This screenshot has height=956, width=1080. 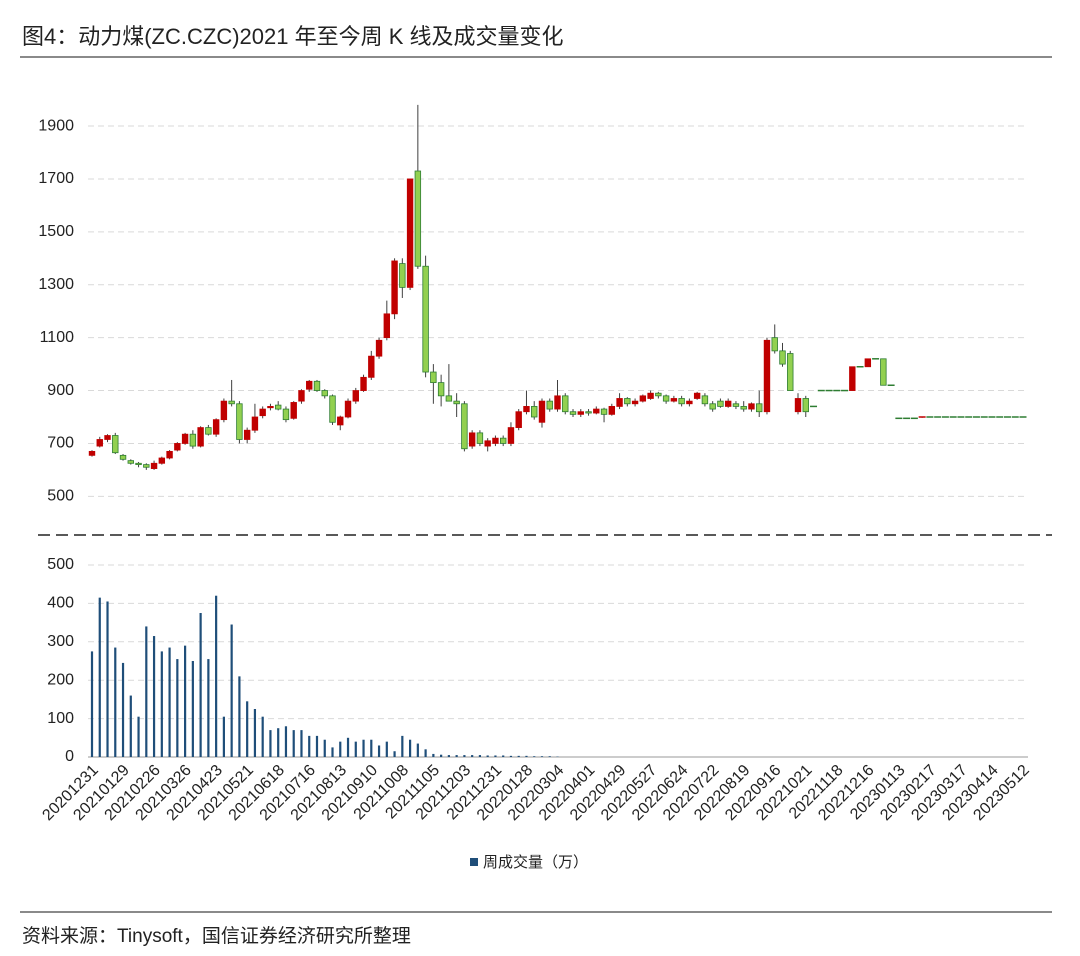 I want to click on legend-swatch, so click(x=474, y=862).